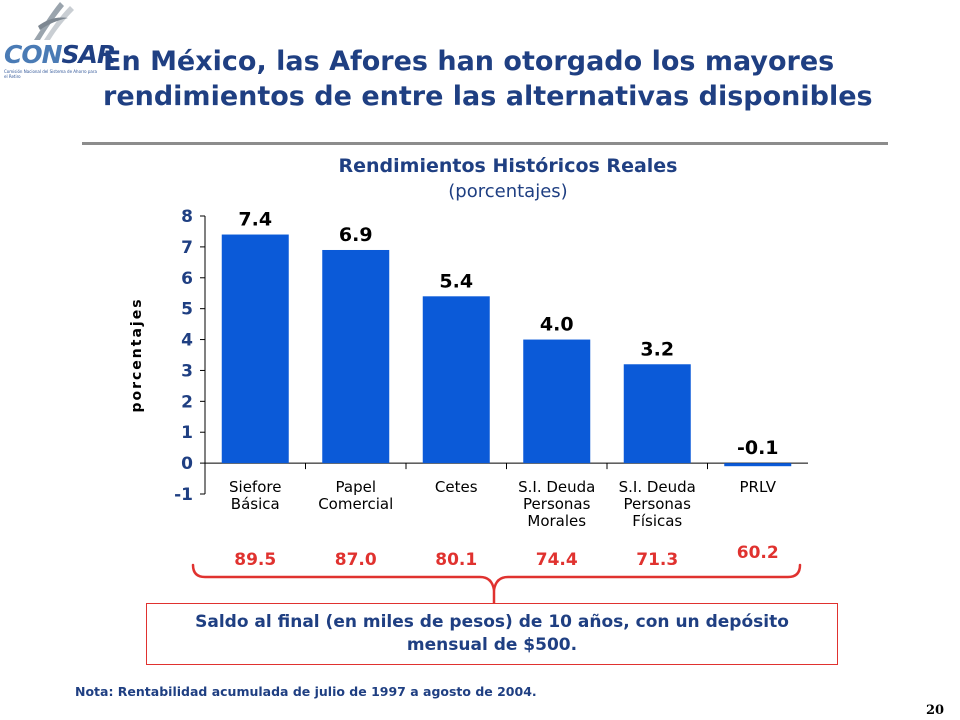 The height and width of the screenshot is (720, 960). Describe the element at coordinates (183, 495) in the screenshot. I see `y-tick-label: -1` at that location.